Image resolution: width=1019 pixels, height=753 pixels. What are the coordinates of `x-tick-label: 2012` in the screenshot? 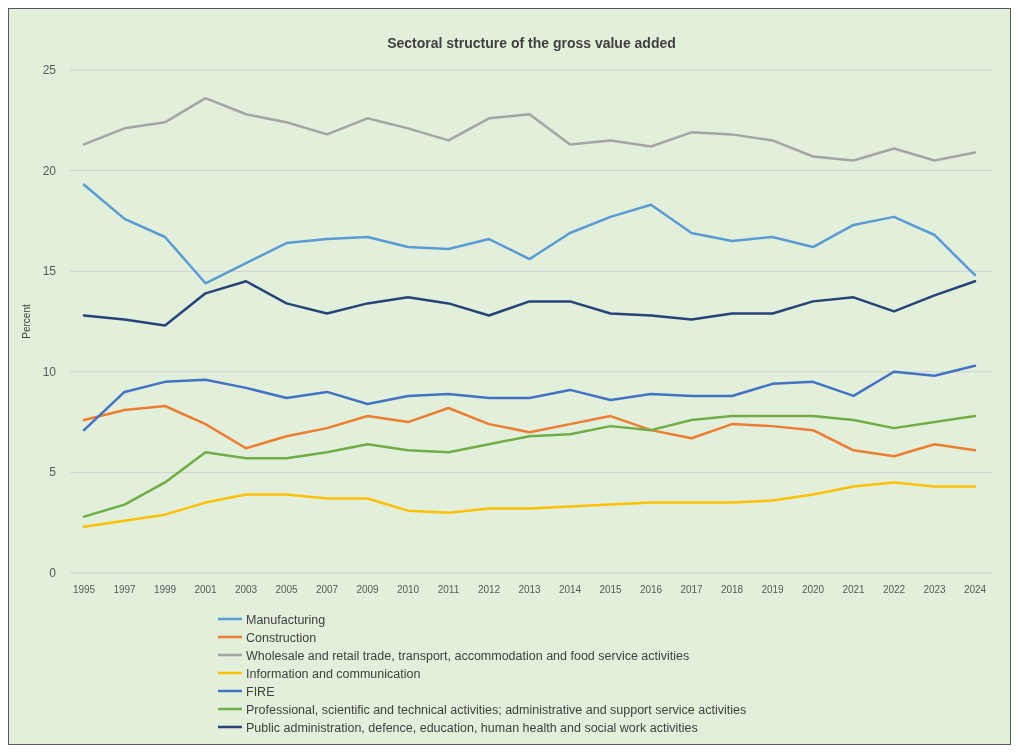 It's located at (489, 589).